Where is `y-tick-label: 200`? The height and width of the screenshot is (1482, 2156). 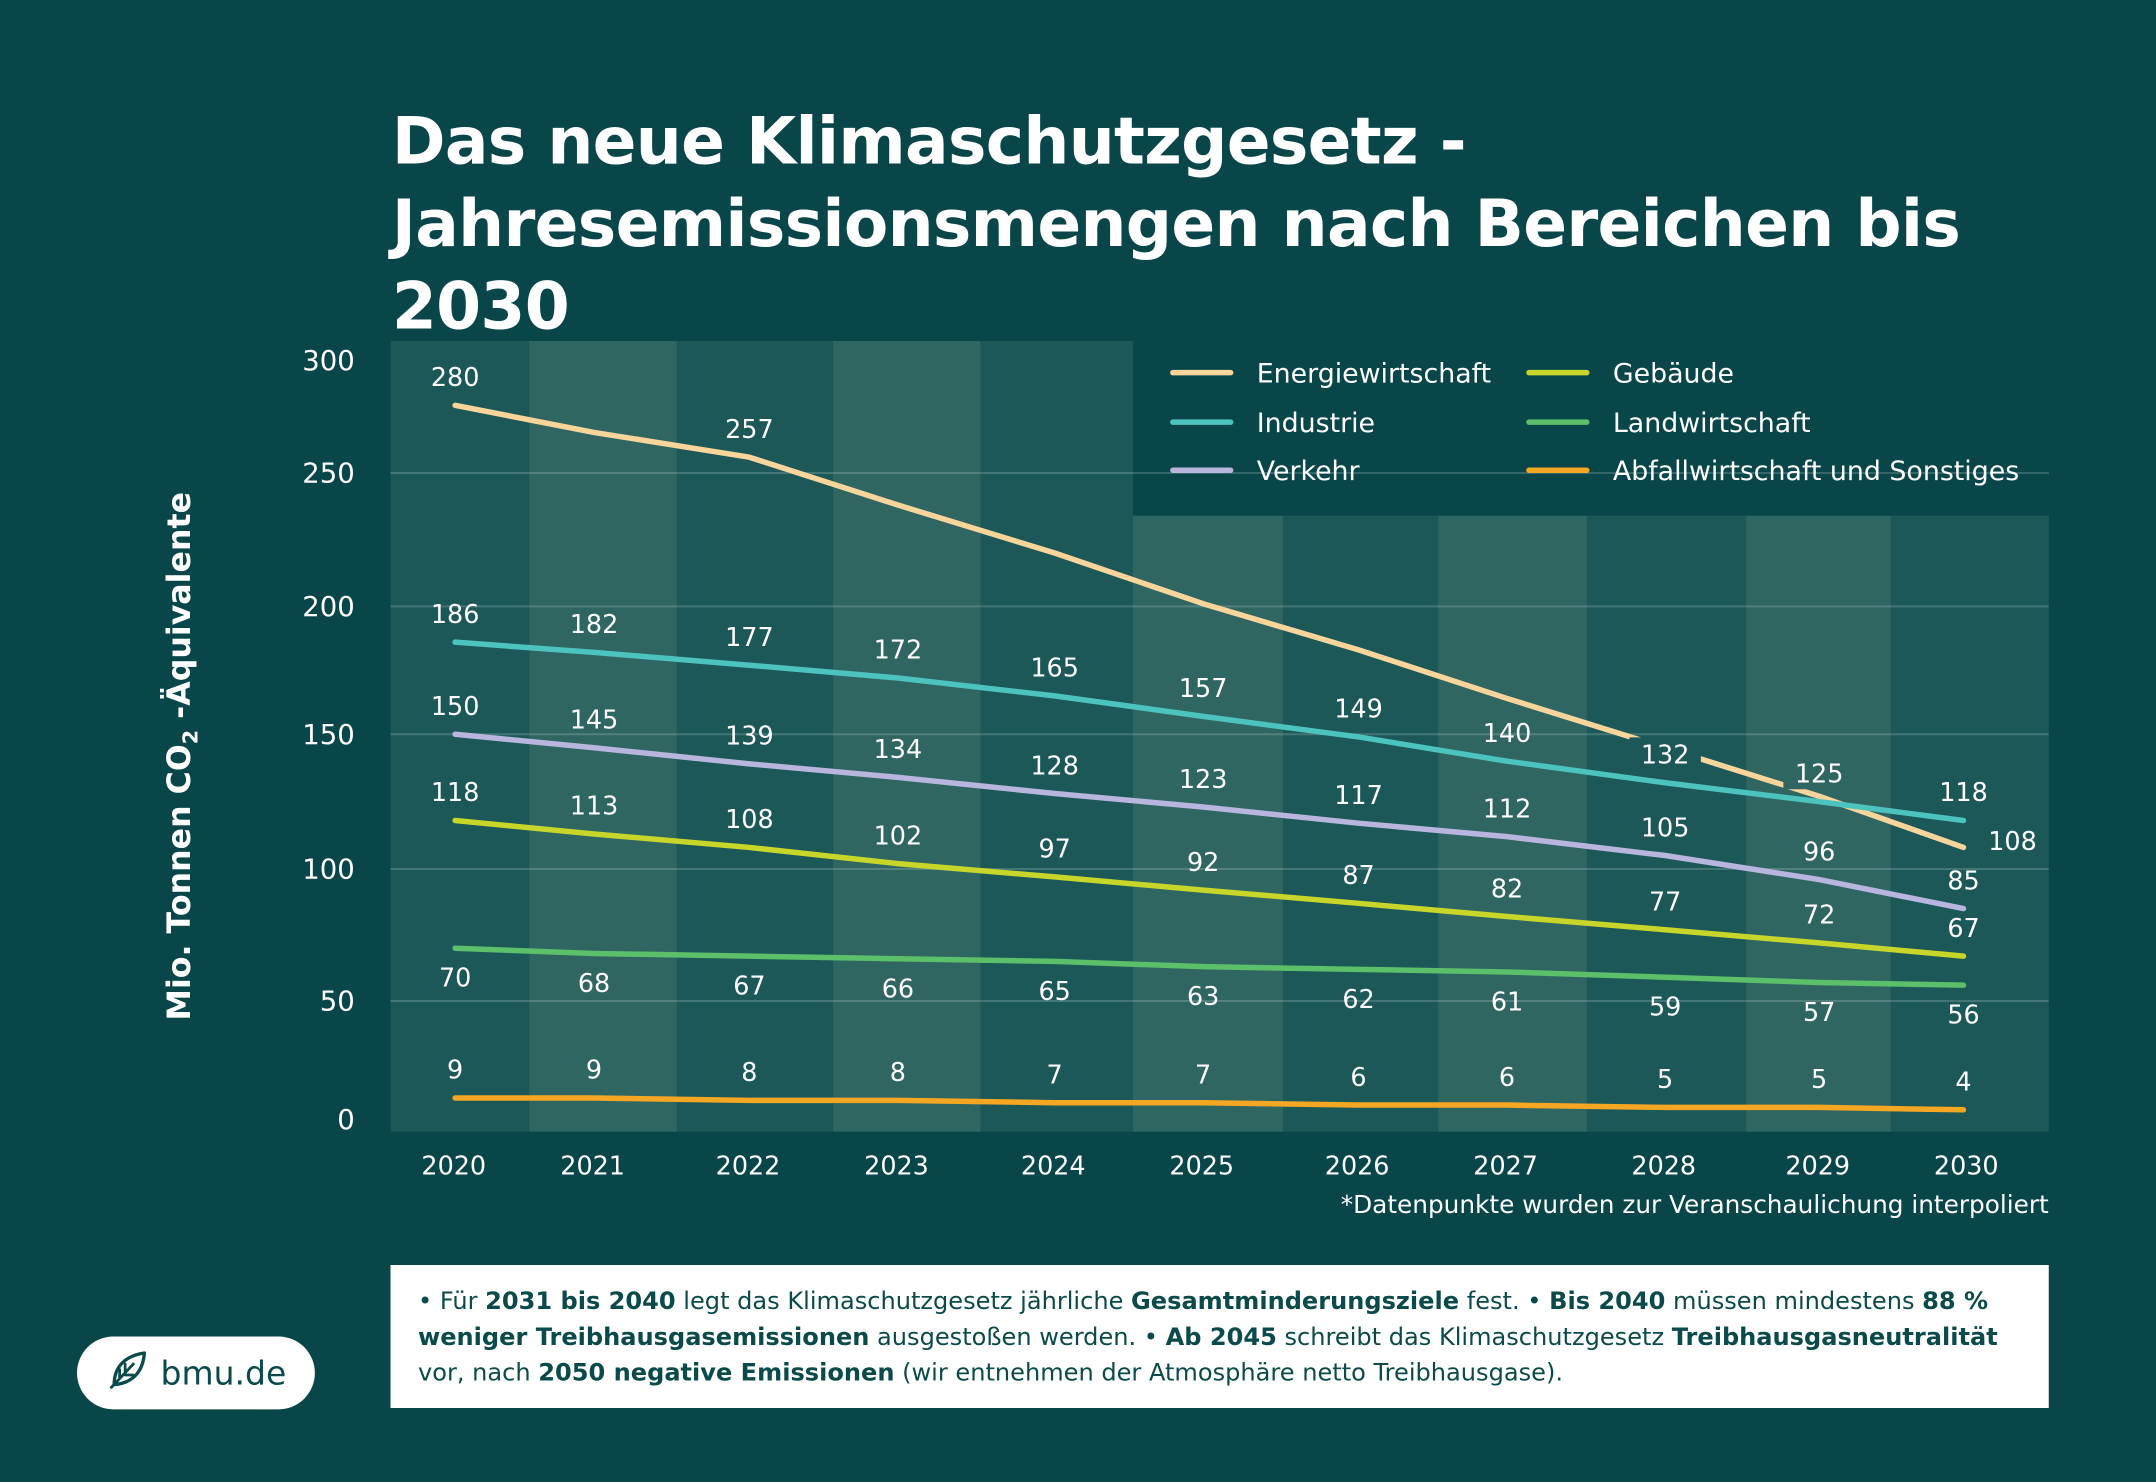 y-tick-label: 200 is located at coordinates (328, 607).